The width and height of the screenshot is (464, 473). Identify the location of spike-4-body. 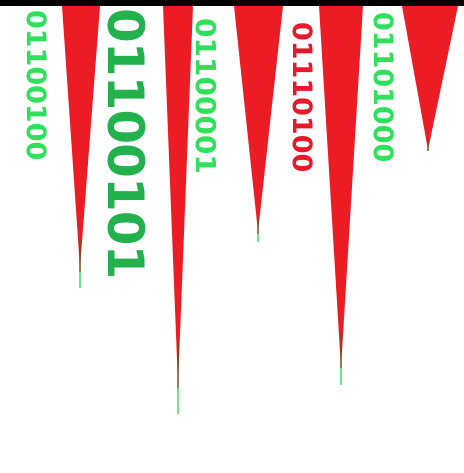
(341, 187).